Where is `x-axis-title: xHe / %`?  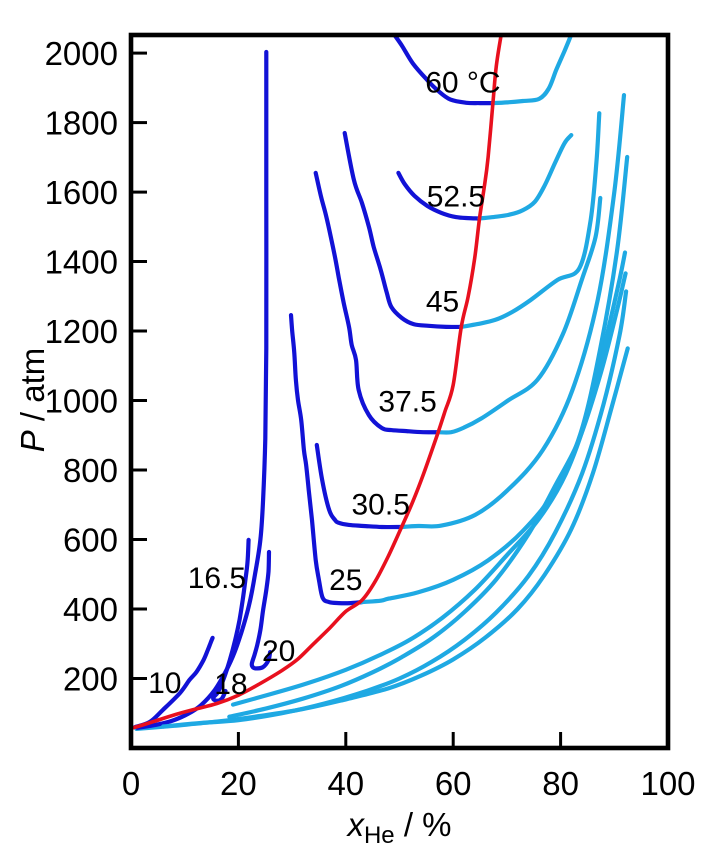 x-axis-title: xHe / % is located at coordinates (399, 828).